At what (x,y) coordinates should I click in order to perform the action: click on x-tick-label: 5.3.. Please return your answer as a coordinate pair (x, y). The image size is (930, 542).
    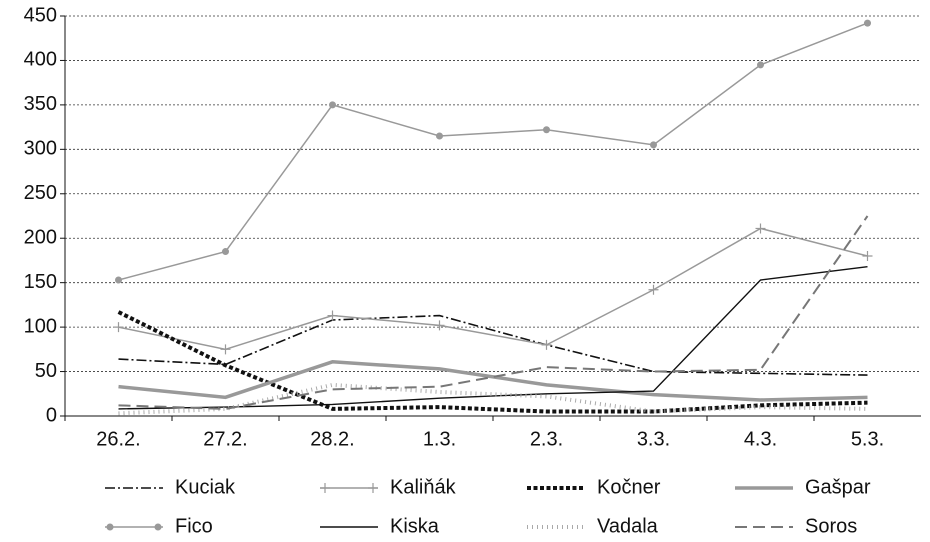
    Looking at the image, I should click on (867, 439).